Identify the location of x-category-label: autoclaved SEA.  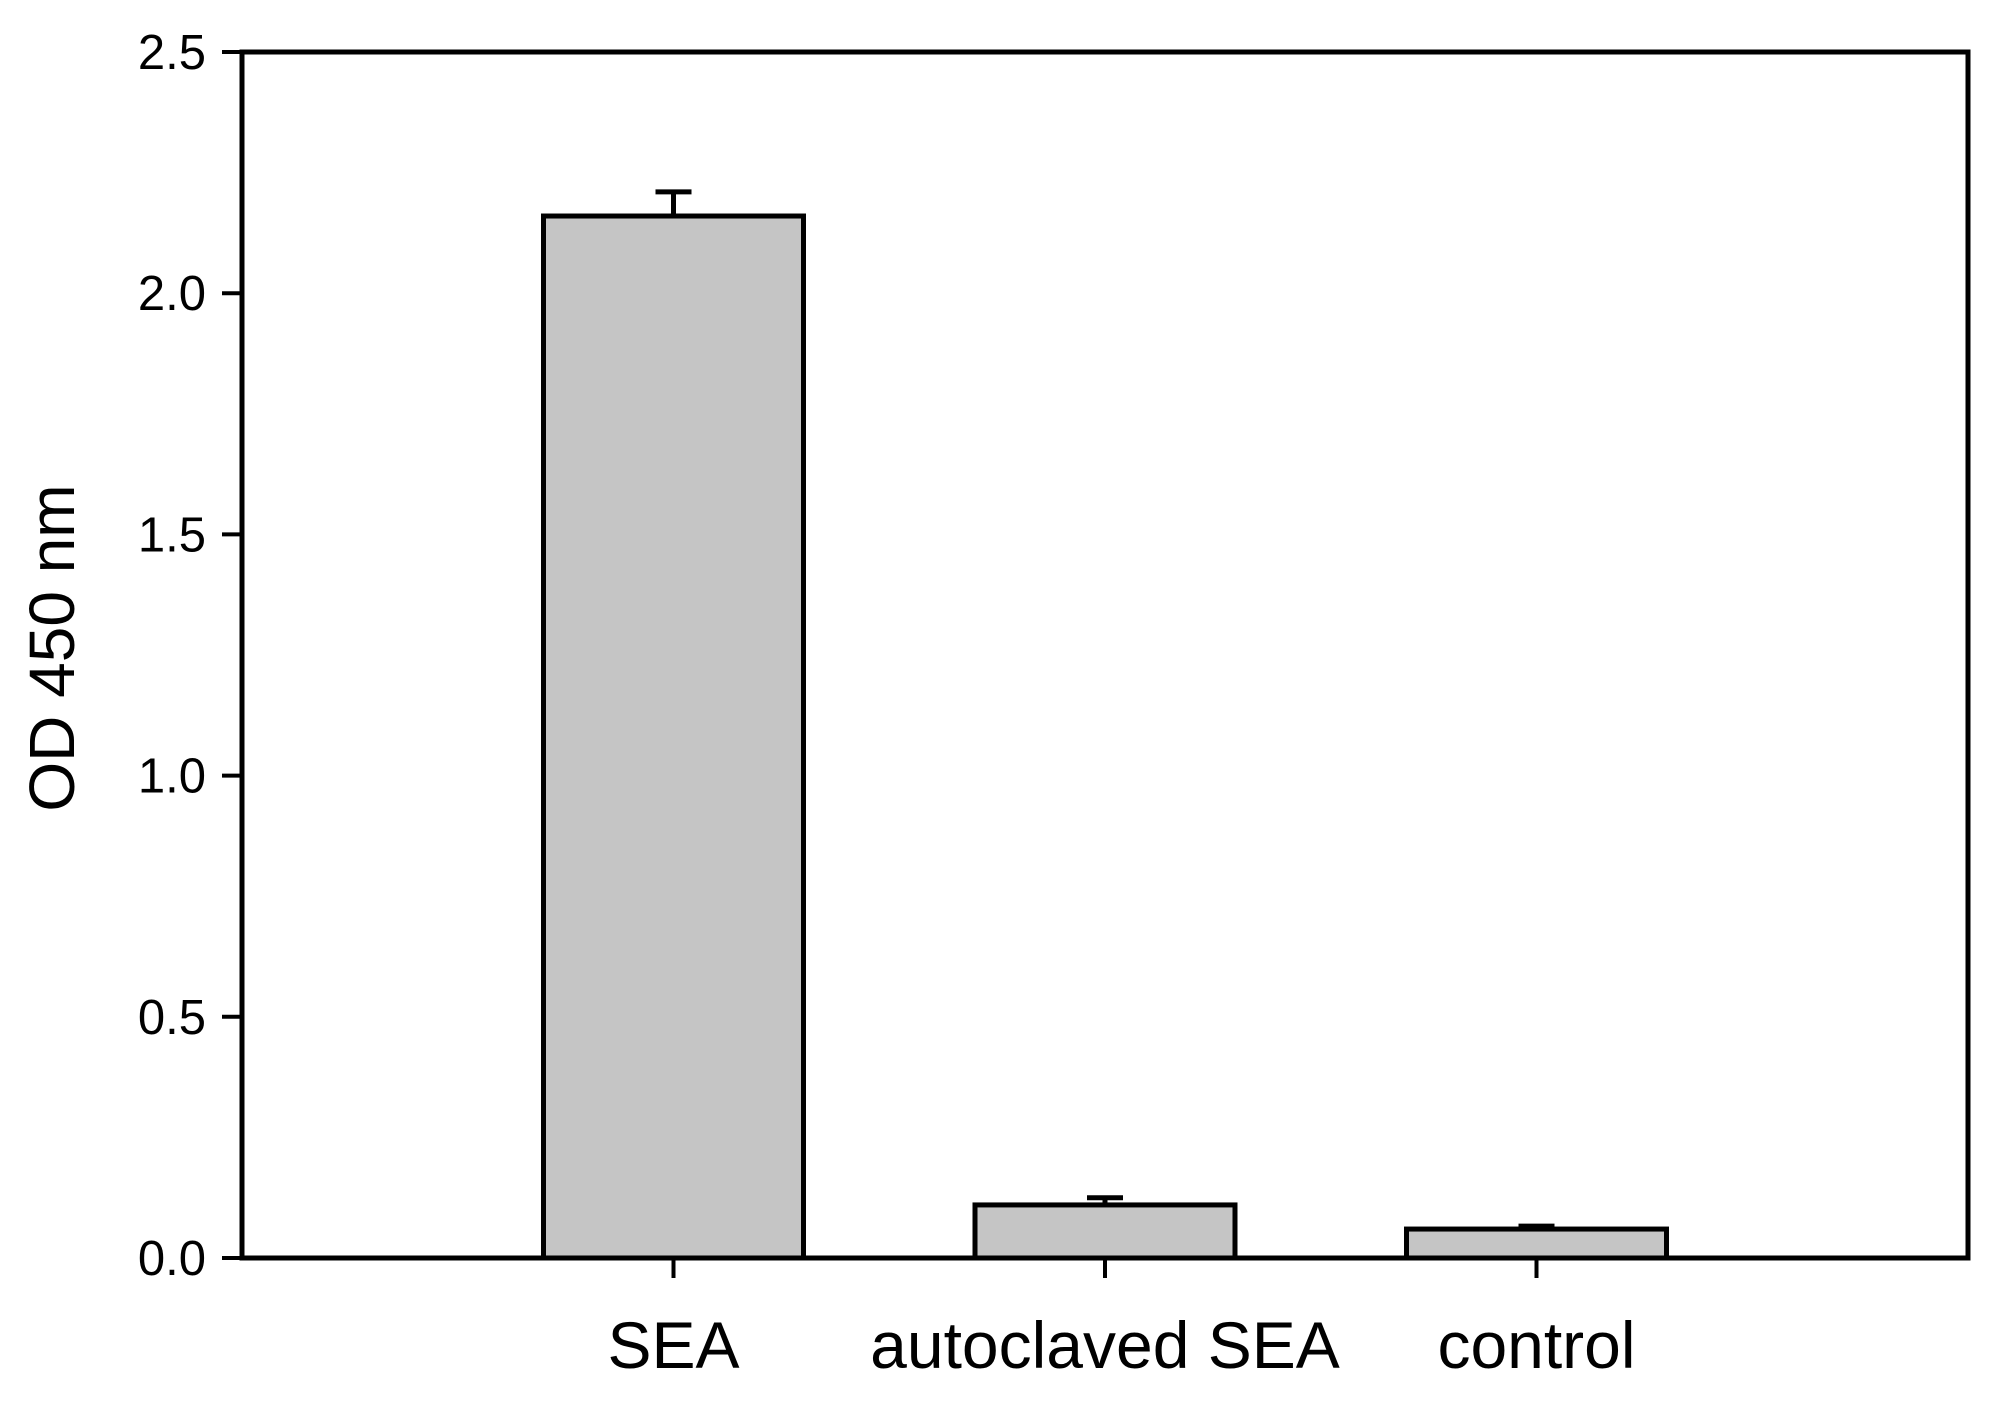
(1105, 1345).